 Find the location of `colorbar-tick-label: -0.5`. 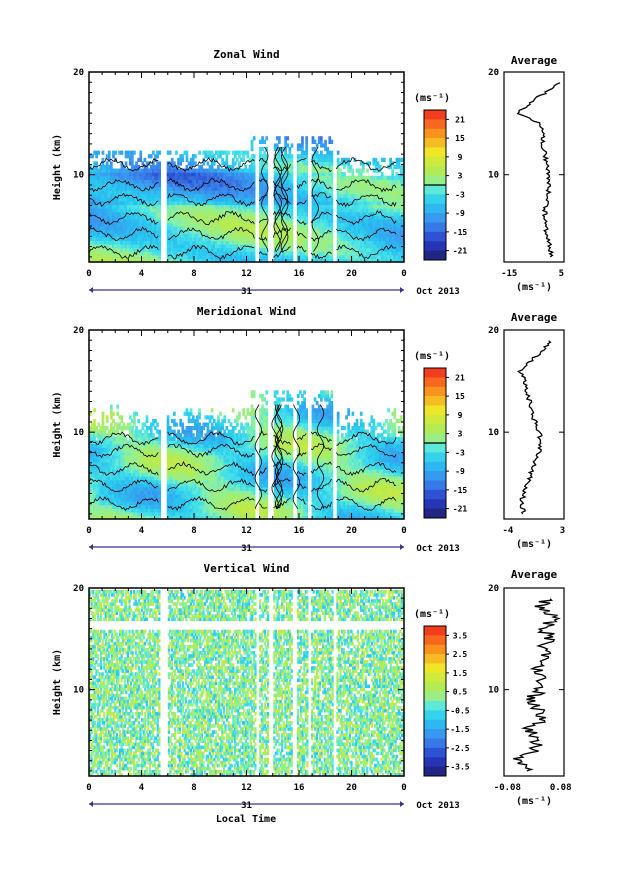

colorbar-tick-label: -0.5 is located at coordinates (459, 710).